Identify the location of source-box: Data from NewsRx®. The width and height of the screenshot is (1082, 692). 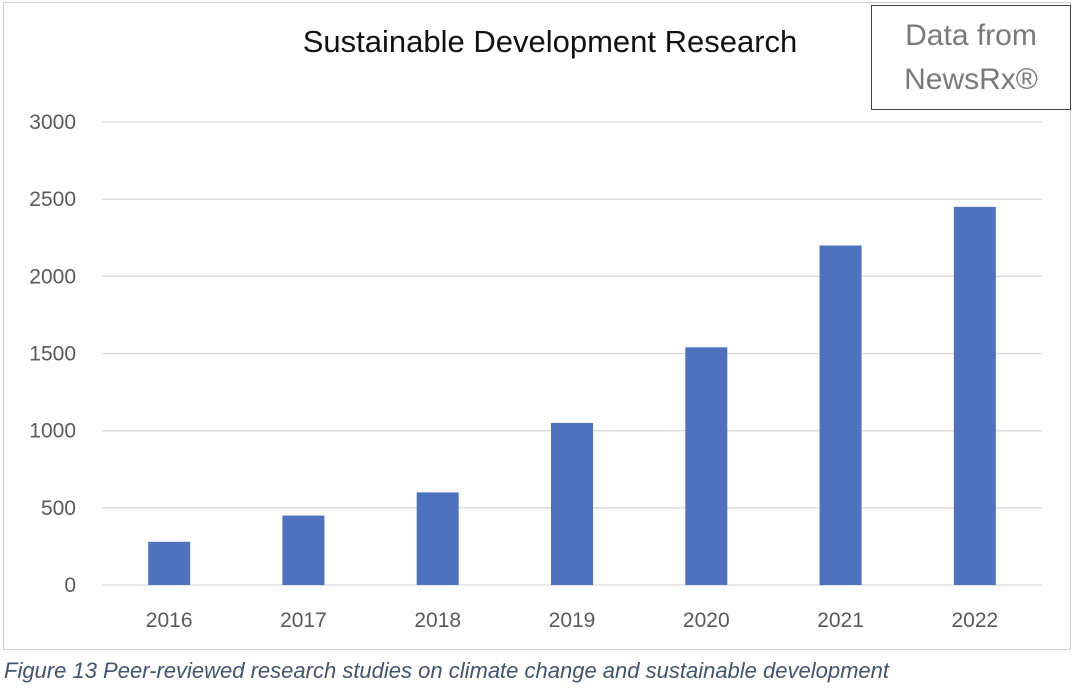
(971, 57).